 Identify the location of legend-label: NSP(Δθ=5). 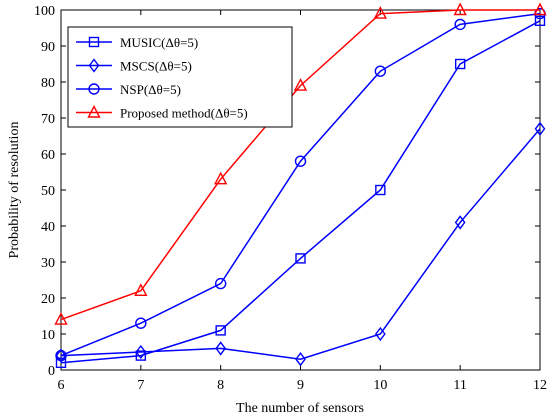
(150, 89).